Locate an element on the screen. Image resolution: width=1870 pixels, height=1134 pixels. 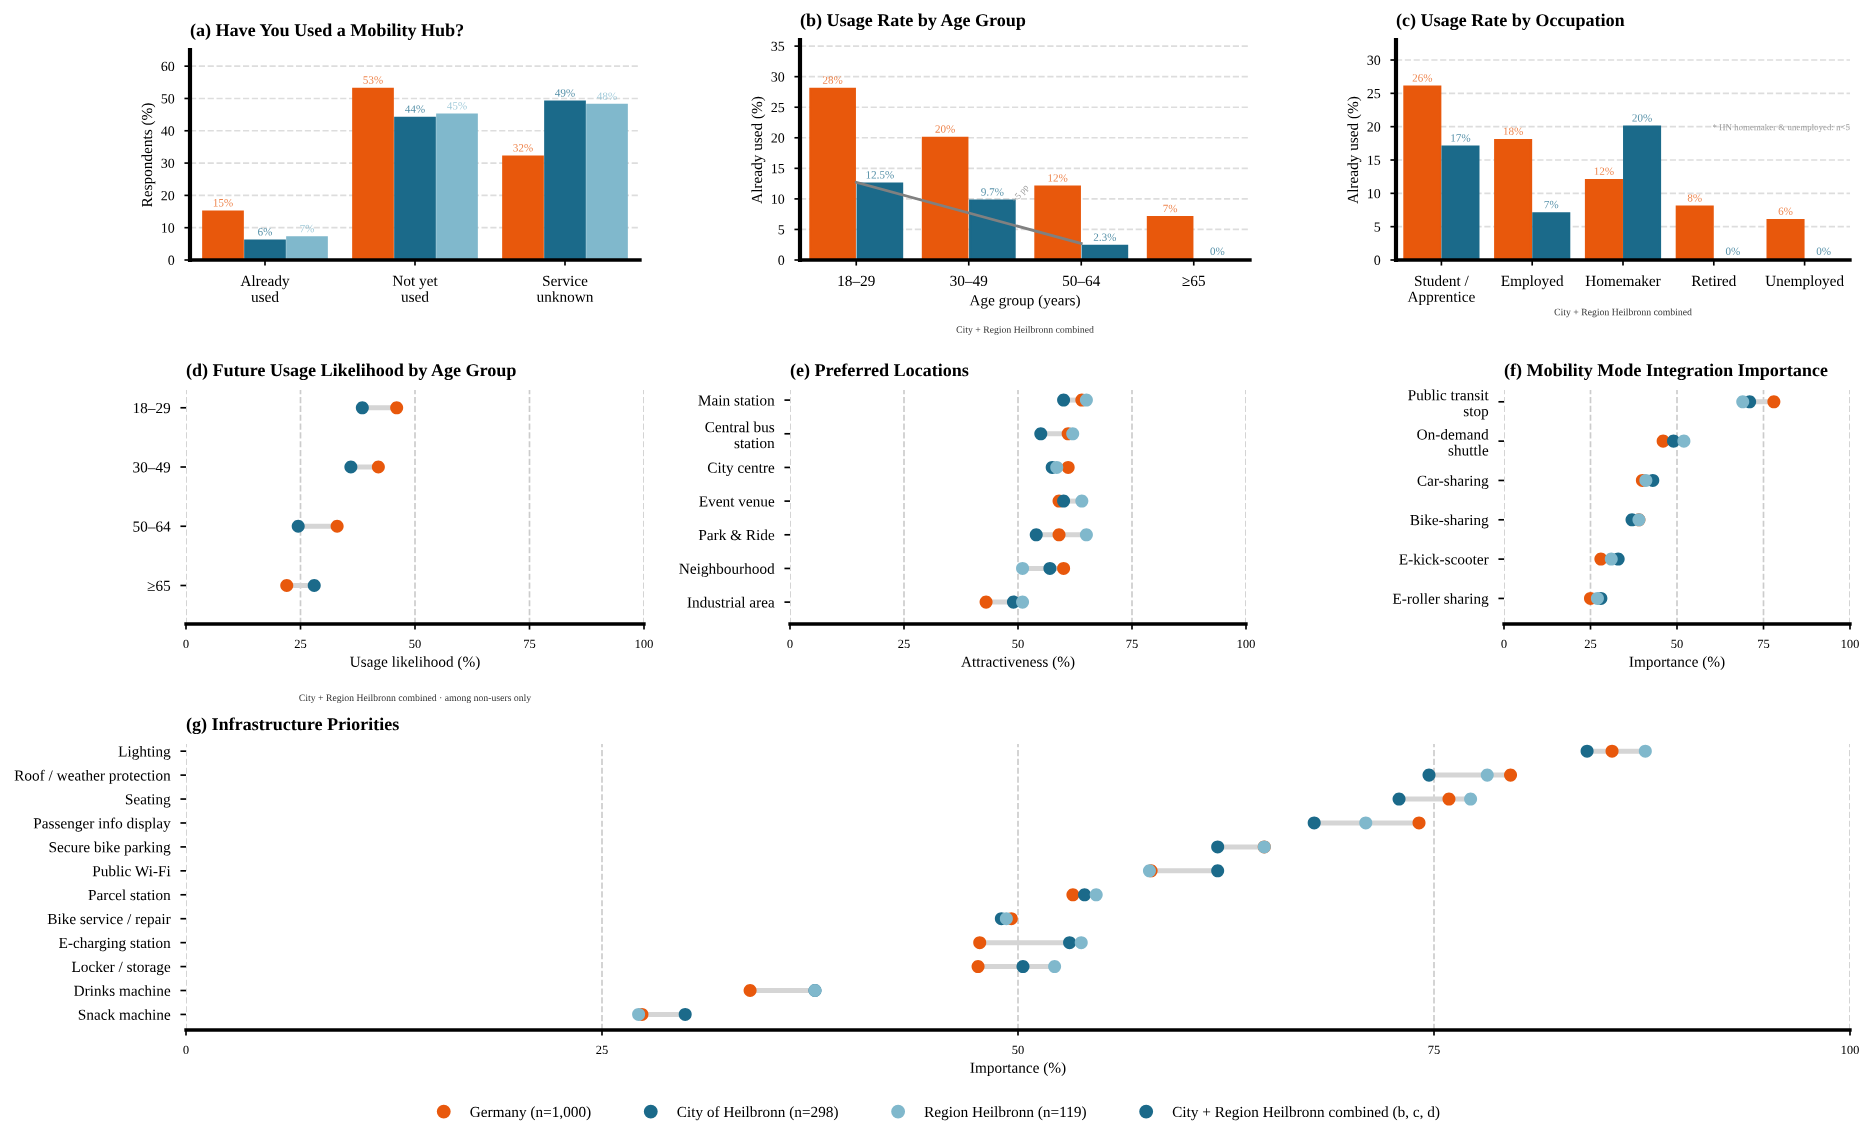
chart-title: (c) Usage Rate by Occupation is located at coordinates (1510, 22).